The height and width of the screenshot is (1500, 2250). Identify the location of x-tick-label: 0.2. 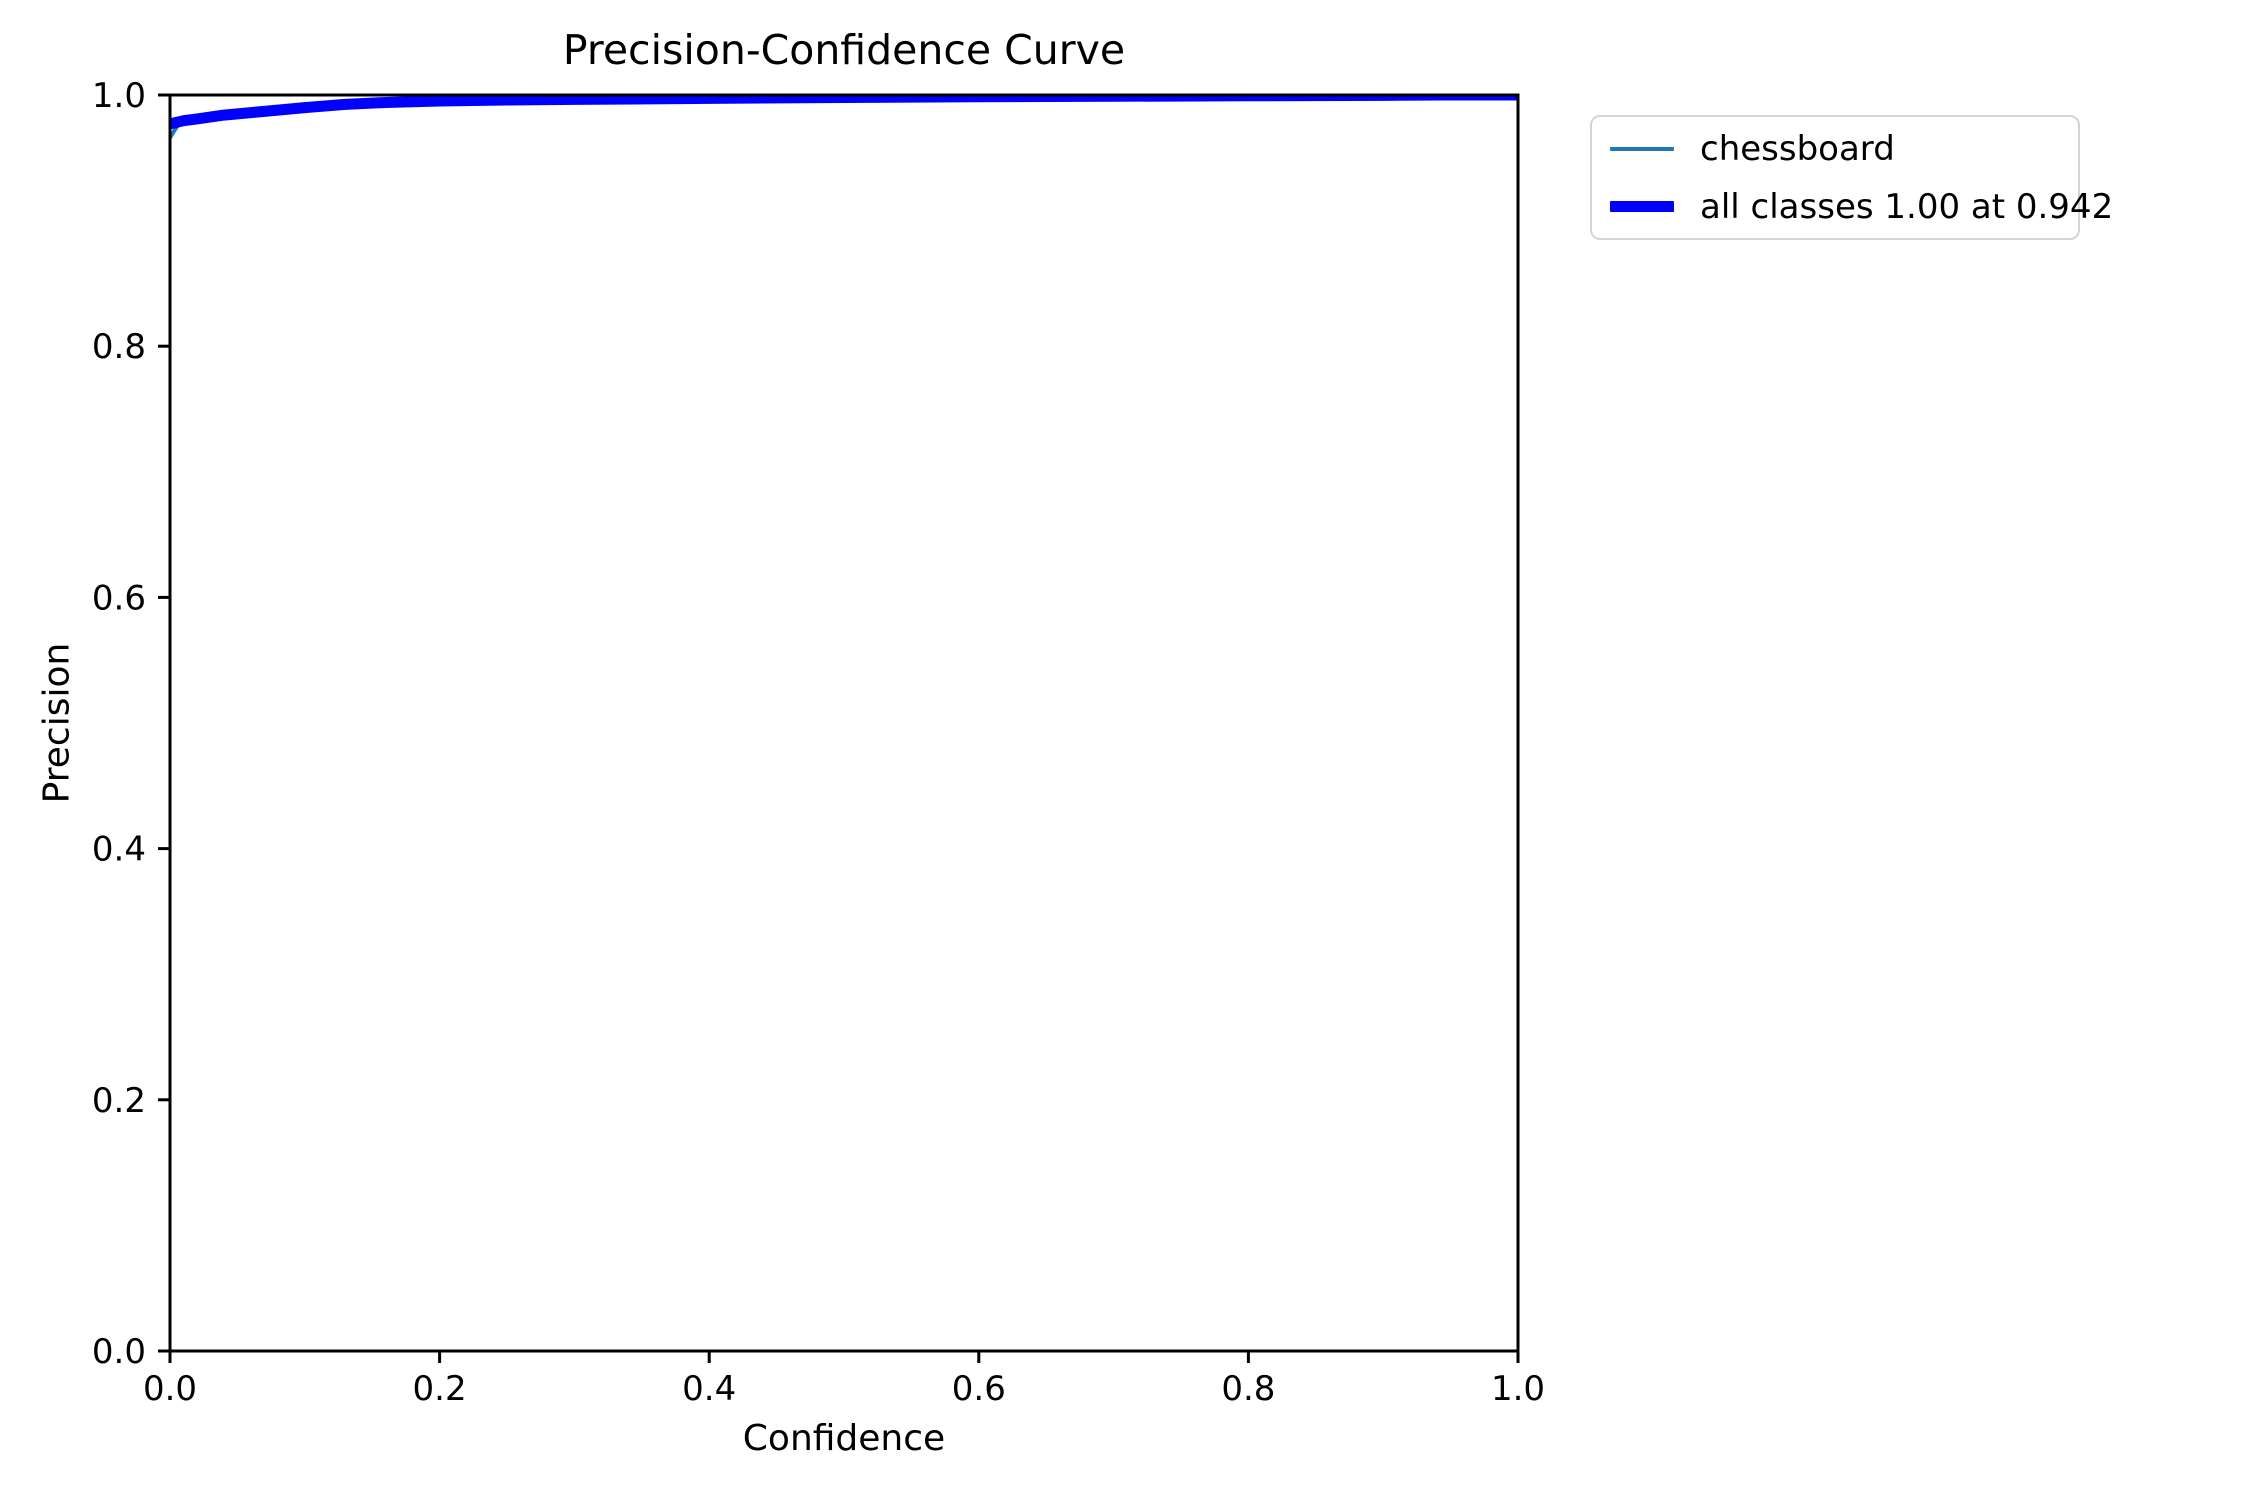
(440, 1389).